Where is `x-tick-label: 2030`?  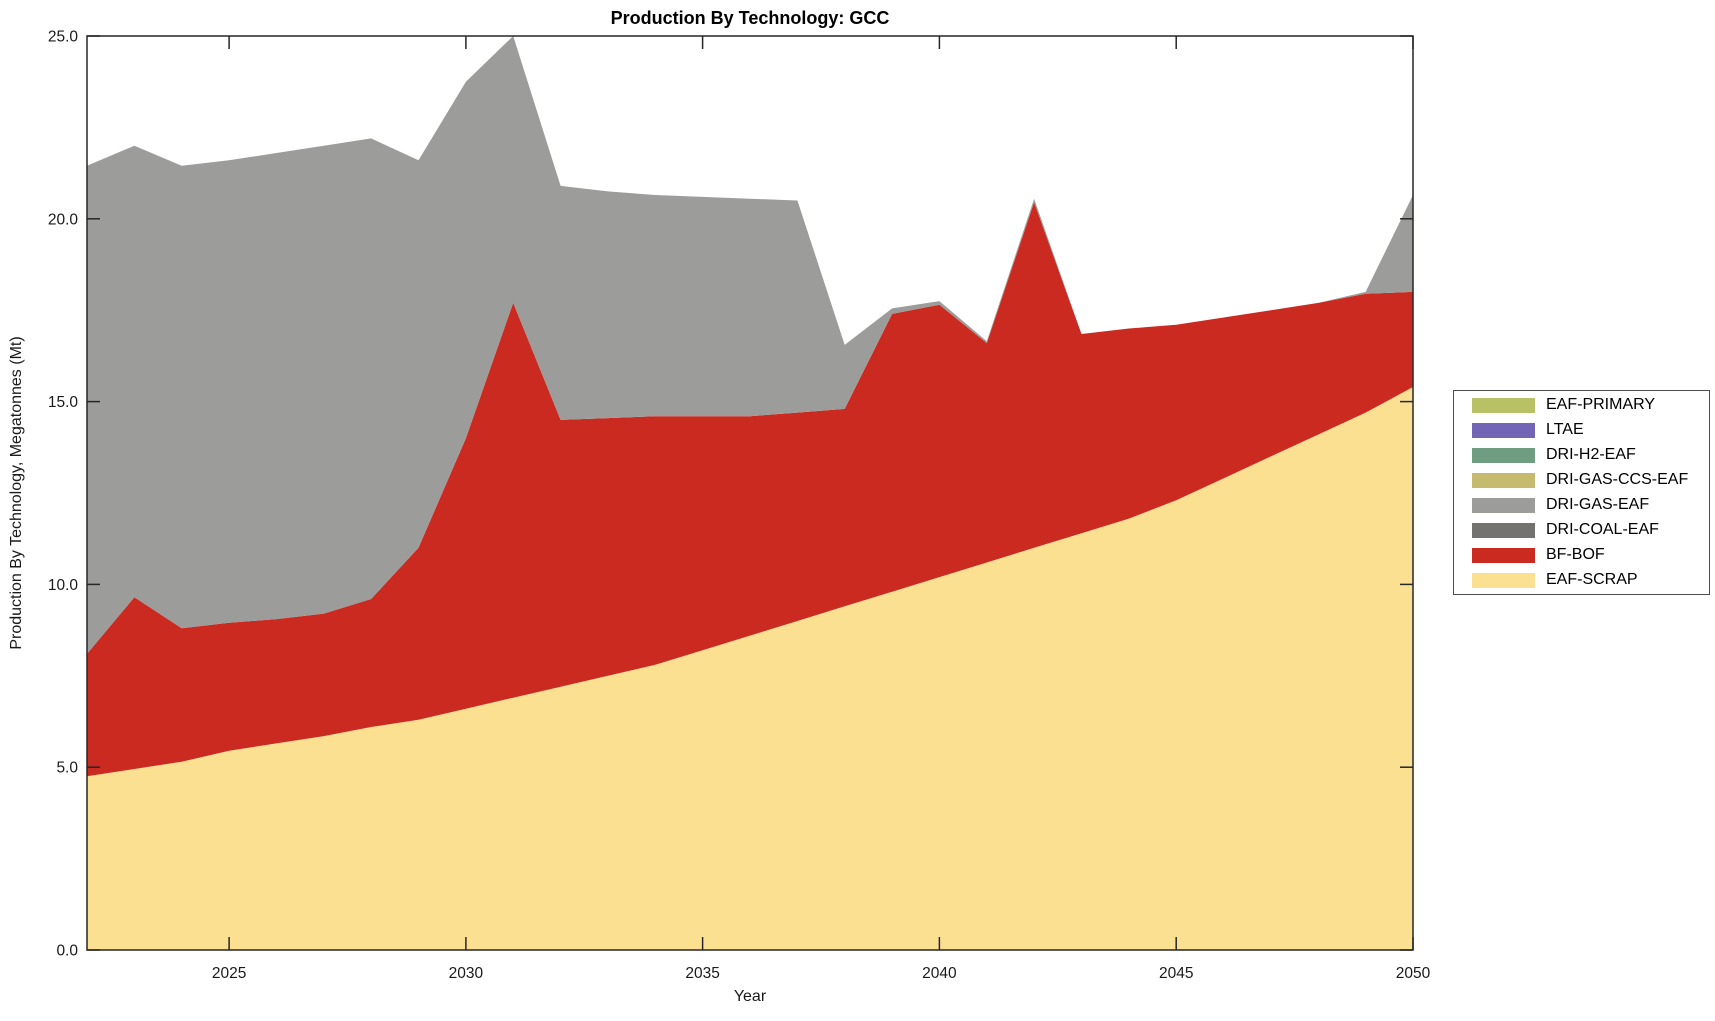 x-tick-label: 2030 is located at coordinates (466, 973).